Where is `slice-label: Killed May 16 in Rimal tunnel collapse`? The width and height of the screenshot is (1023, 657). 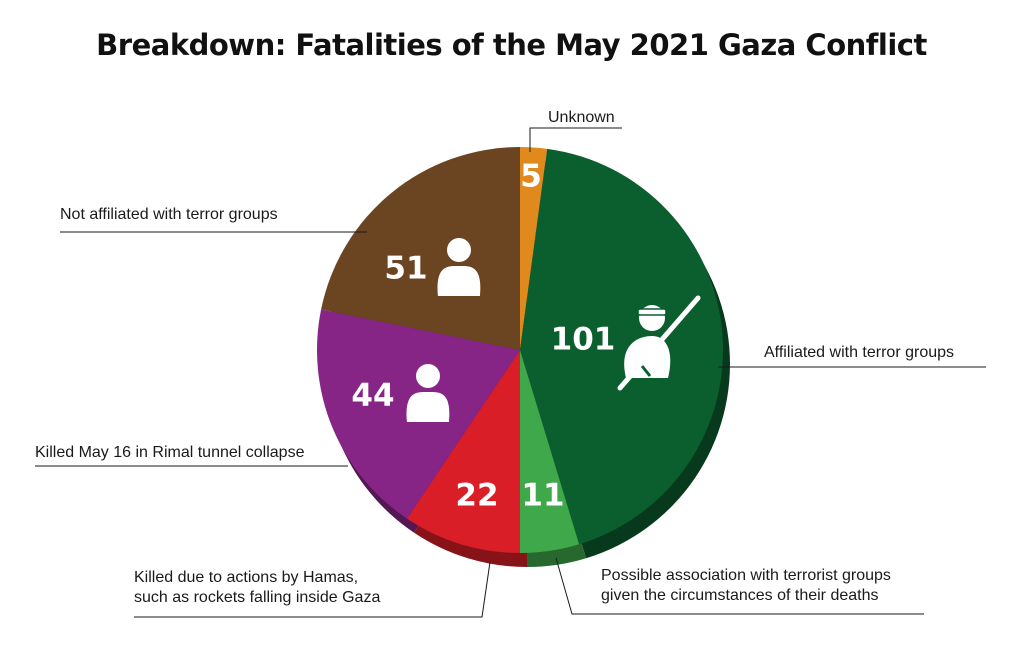
slice-label: Killed May 16 in Rimal tunnel collapse is located at coordinates (170, 452).